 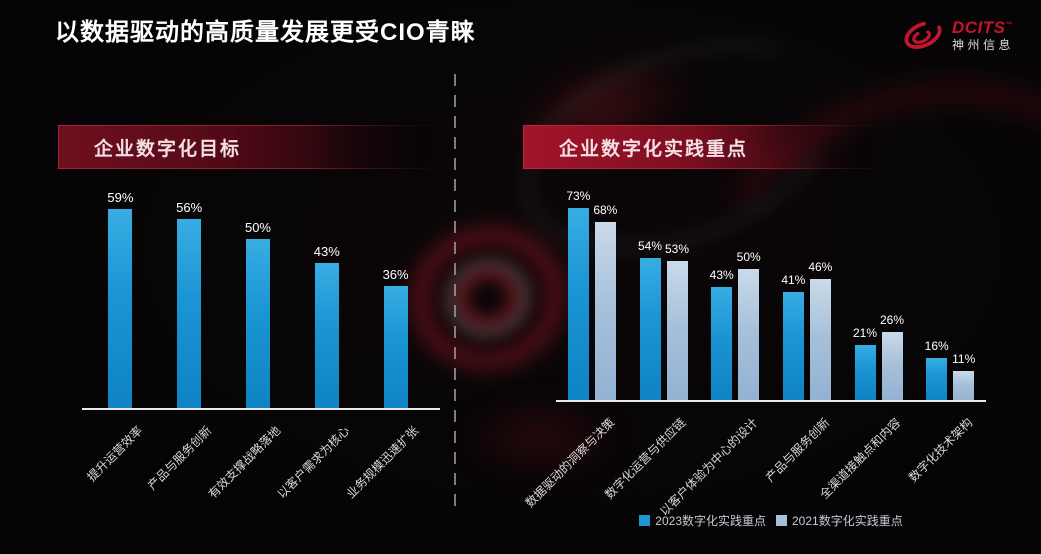 I want to click on bar-group: 43% 50%, so click(x=735, y=325).